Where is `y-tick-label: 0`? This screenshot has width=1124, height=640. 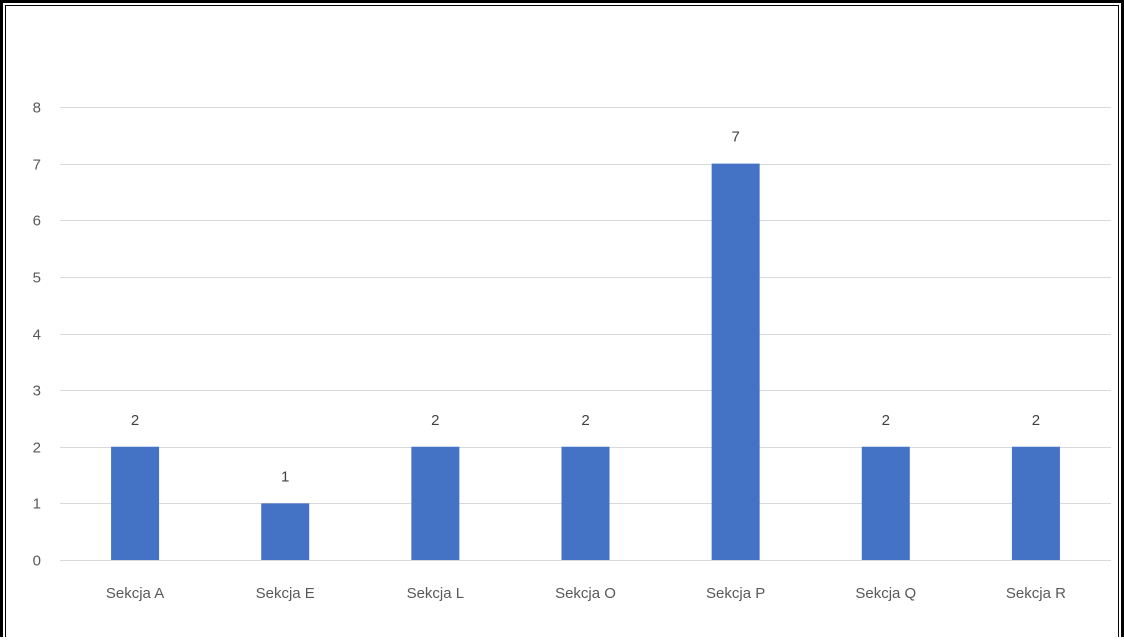
y-tick-label: 0 is located at coordinates (37, 561).